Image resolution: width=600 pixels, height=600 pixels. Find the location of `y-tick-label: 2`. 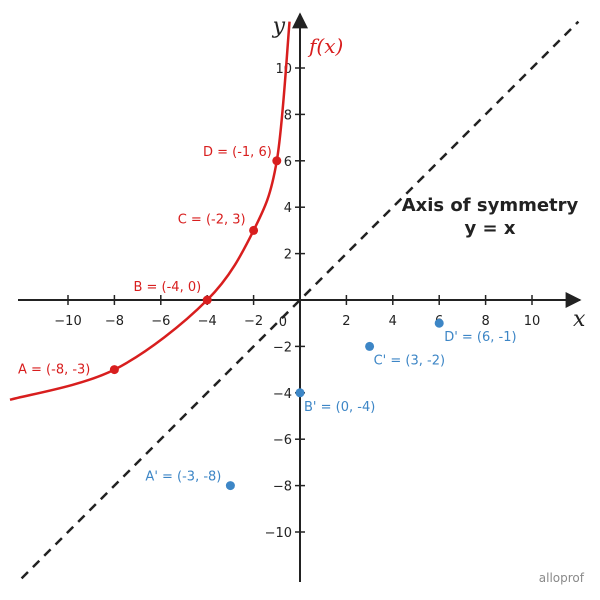

y-tick-label: 2 is located at coordinates (288, 255).